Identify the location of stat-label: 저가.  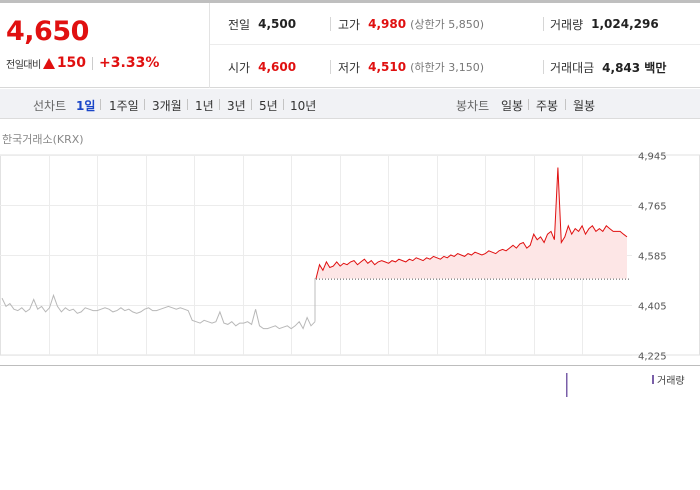
(349, 67).